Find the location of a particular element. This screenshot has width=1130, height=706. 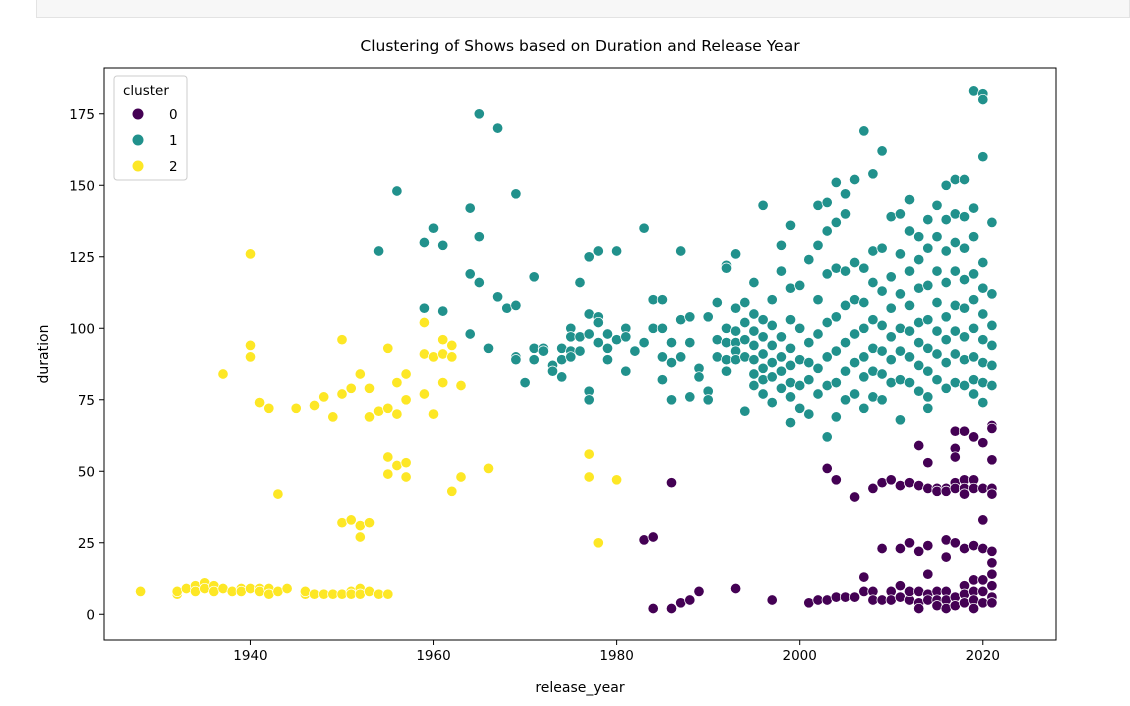

x-axis-label: release_year is located at coordinates (580, 688).